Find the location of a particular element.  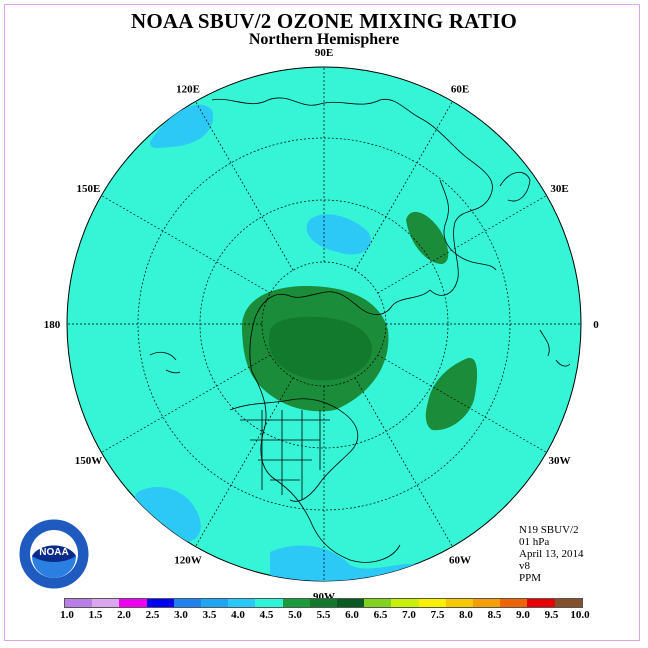

longitude-label: 60W is located at coordinates (460, 561).